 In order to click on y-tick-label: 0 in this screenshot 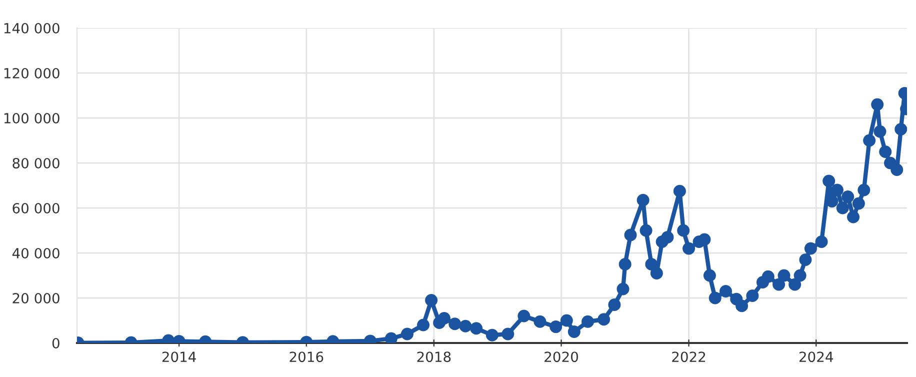, I will do `click(56, 343)`.